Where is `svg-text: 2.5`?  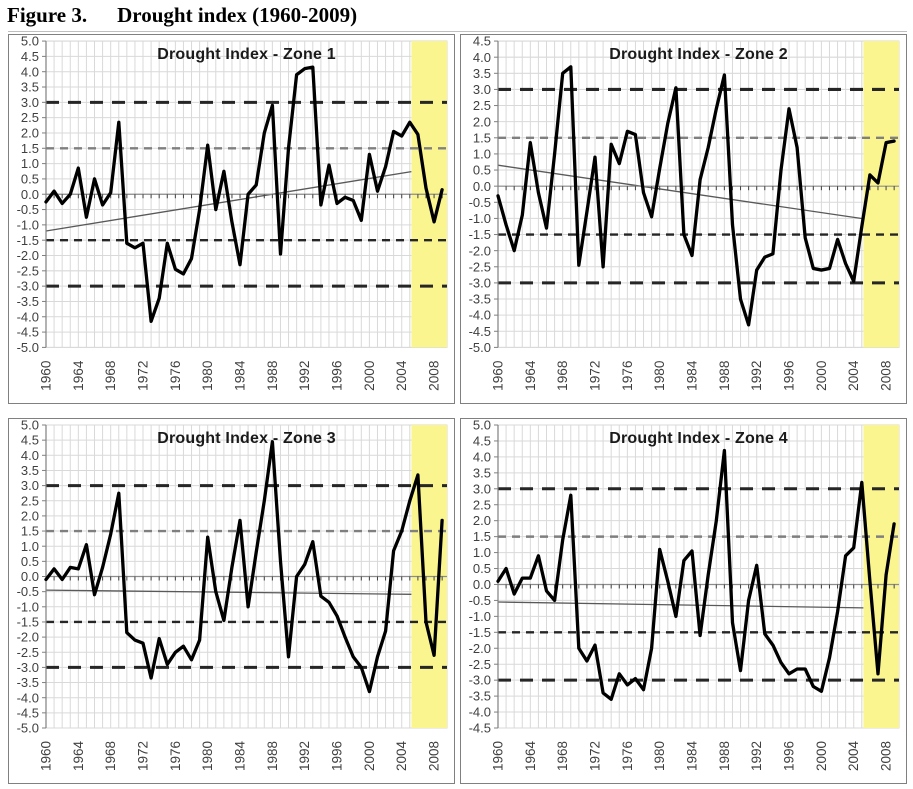
svg-text: 2.5 is located at coordinates (30, 117).